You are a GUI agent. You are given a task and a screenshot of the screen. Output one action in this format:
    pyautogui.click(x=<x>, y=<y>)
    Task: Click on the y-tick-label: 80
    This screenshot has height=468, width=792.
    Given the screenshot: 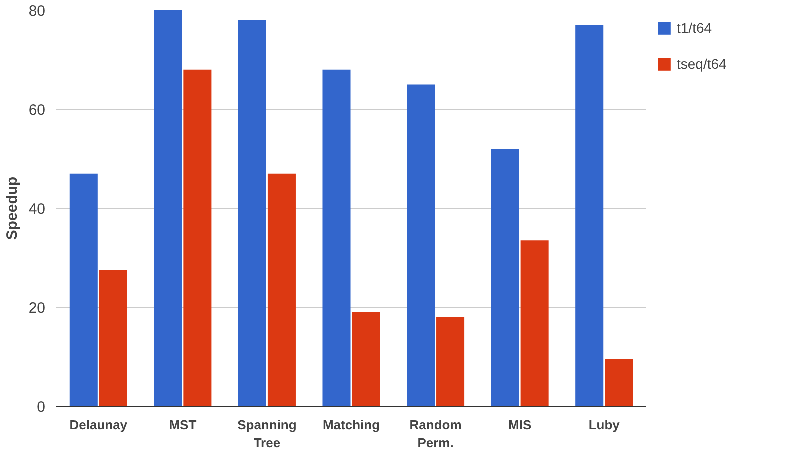 What is the action you would take?
    pyautogui.click(x=37, y=11)
    